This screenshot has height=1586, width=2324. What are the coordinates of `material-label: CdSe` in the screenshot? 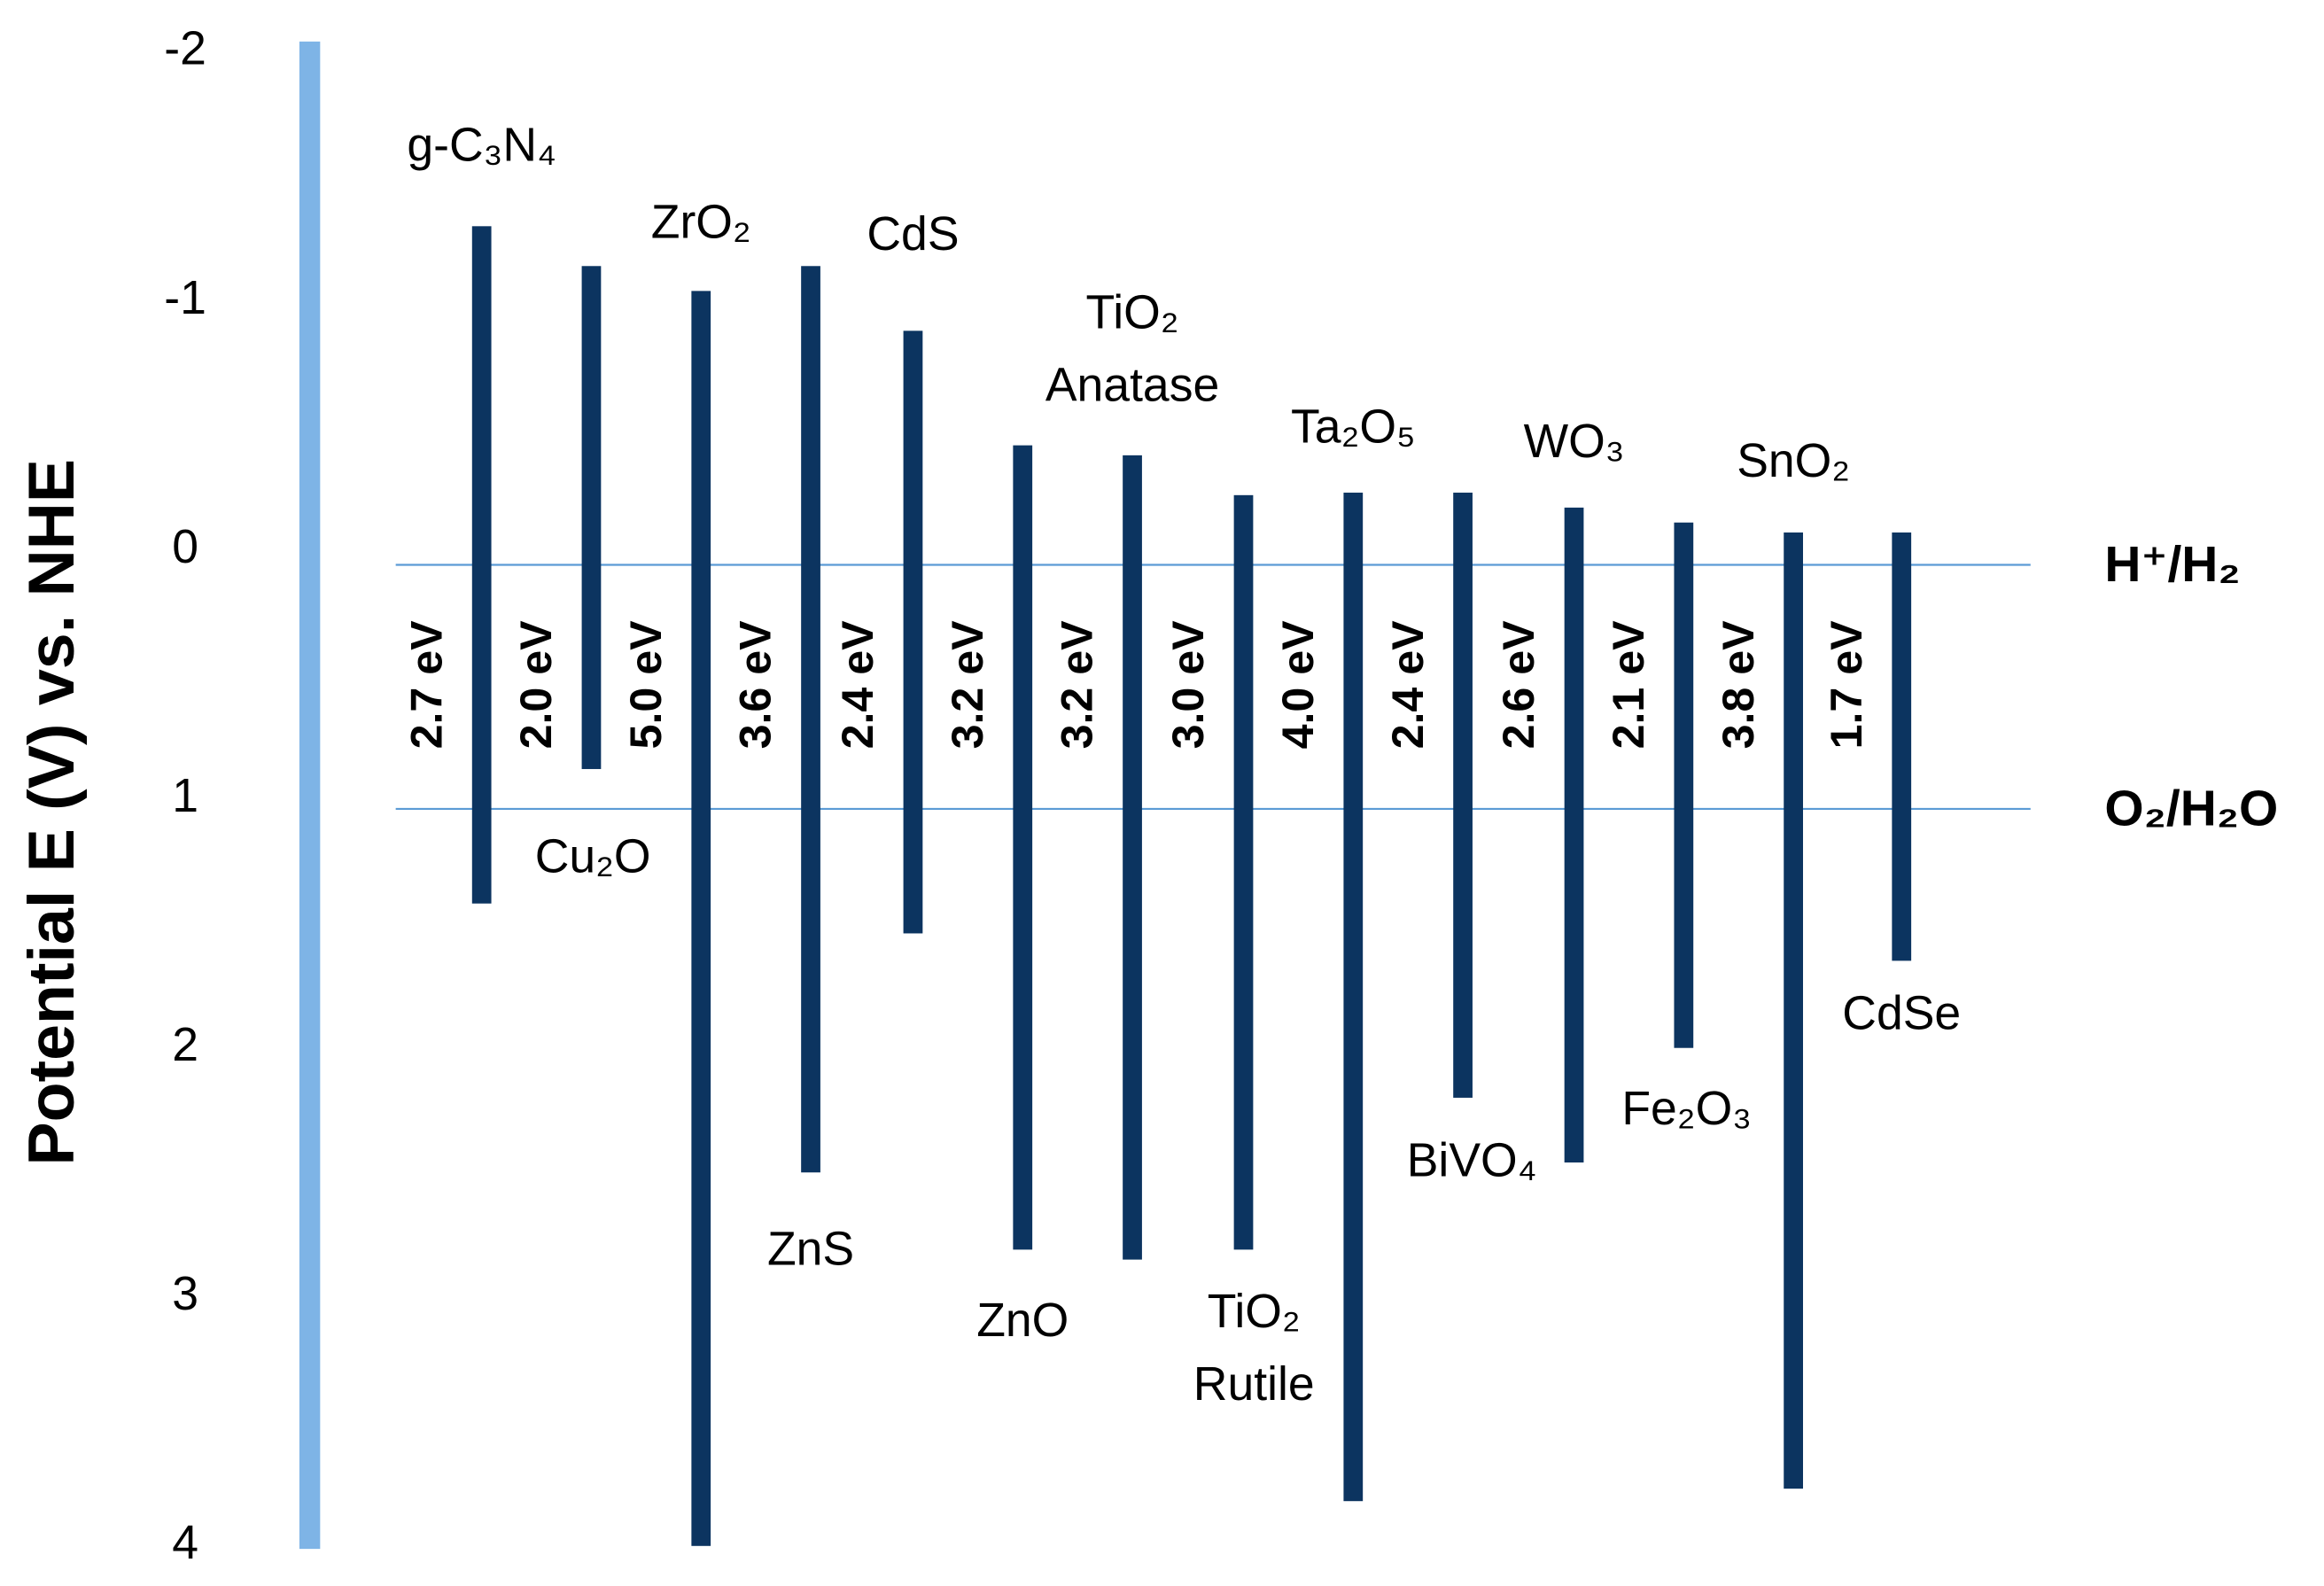 It's located at (1902, 1014).